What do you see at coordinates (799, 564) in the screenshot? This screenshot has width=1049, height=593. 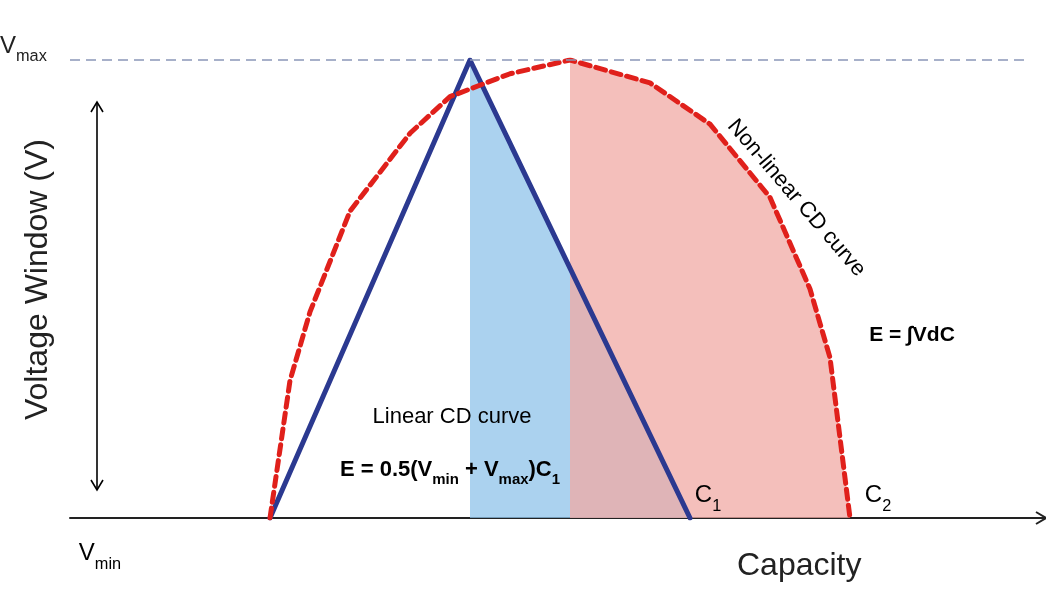 I see `x-axis-title: Capacity` at bounding box center [799, 564].